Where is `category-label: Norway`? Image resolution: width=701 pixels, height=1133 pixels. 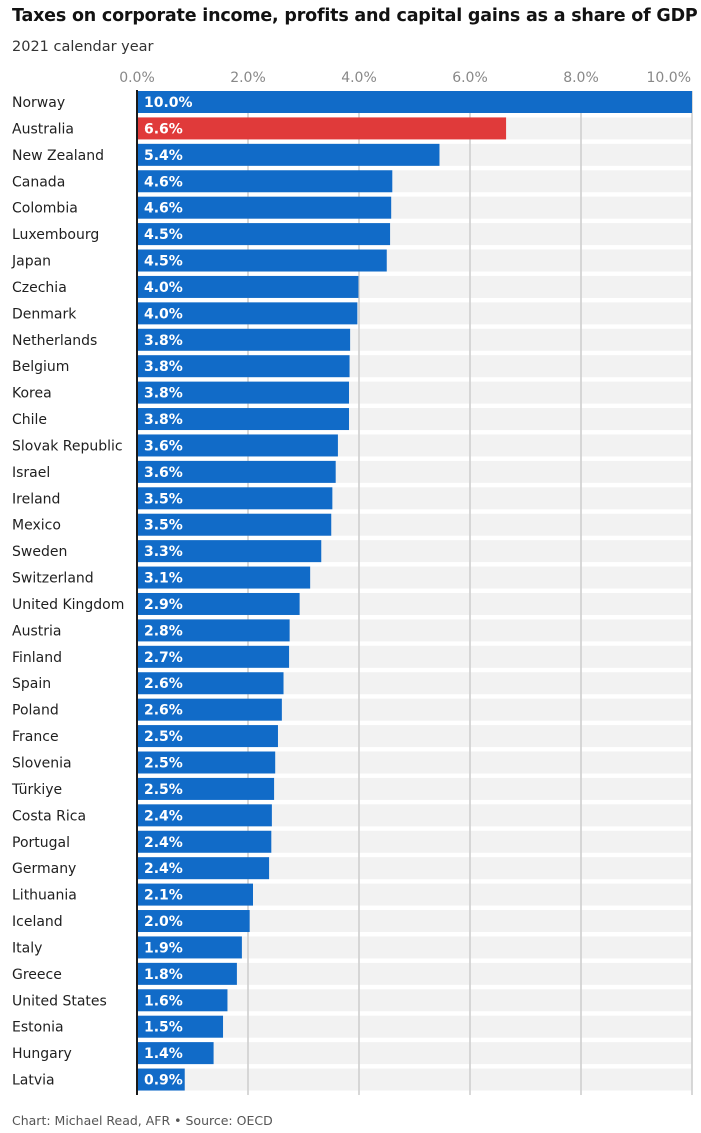 category-label: Norway is located at coordinates (38, 103).